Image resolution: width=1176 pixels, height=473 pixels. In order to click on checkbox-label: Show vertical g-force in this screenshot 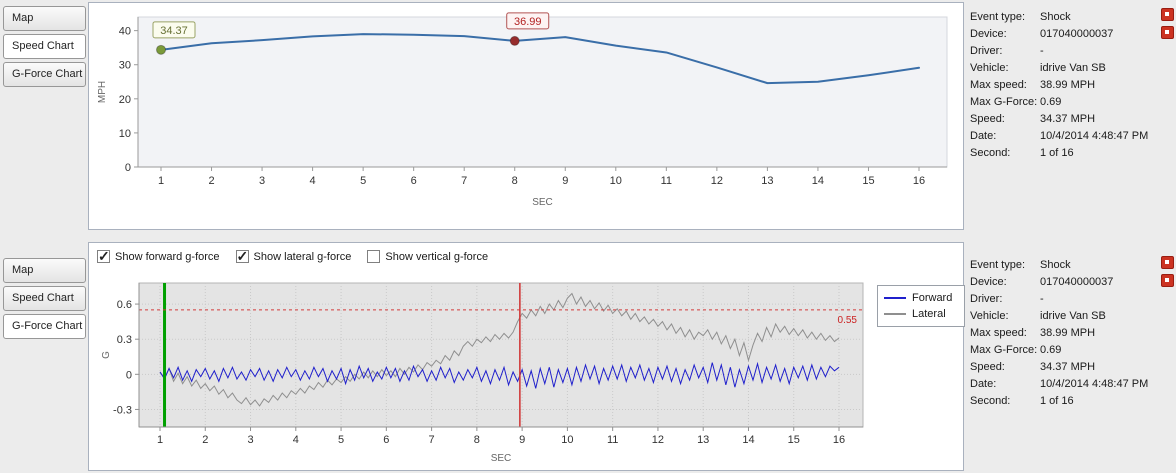, I will do `click(437, 256)`.